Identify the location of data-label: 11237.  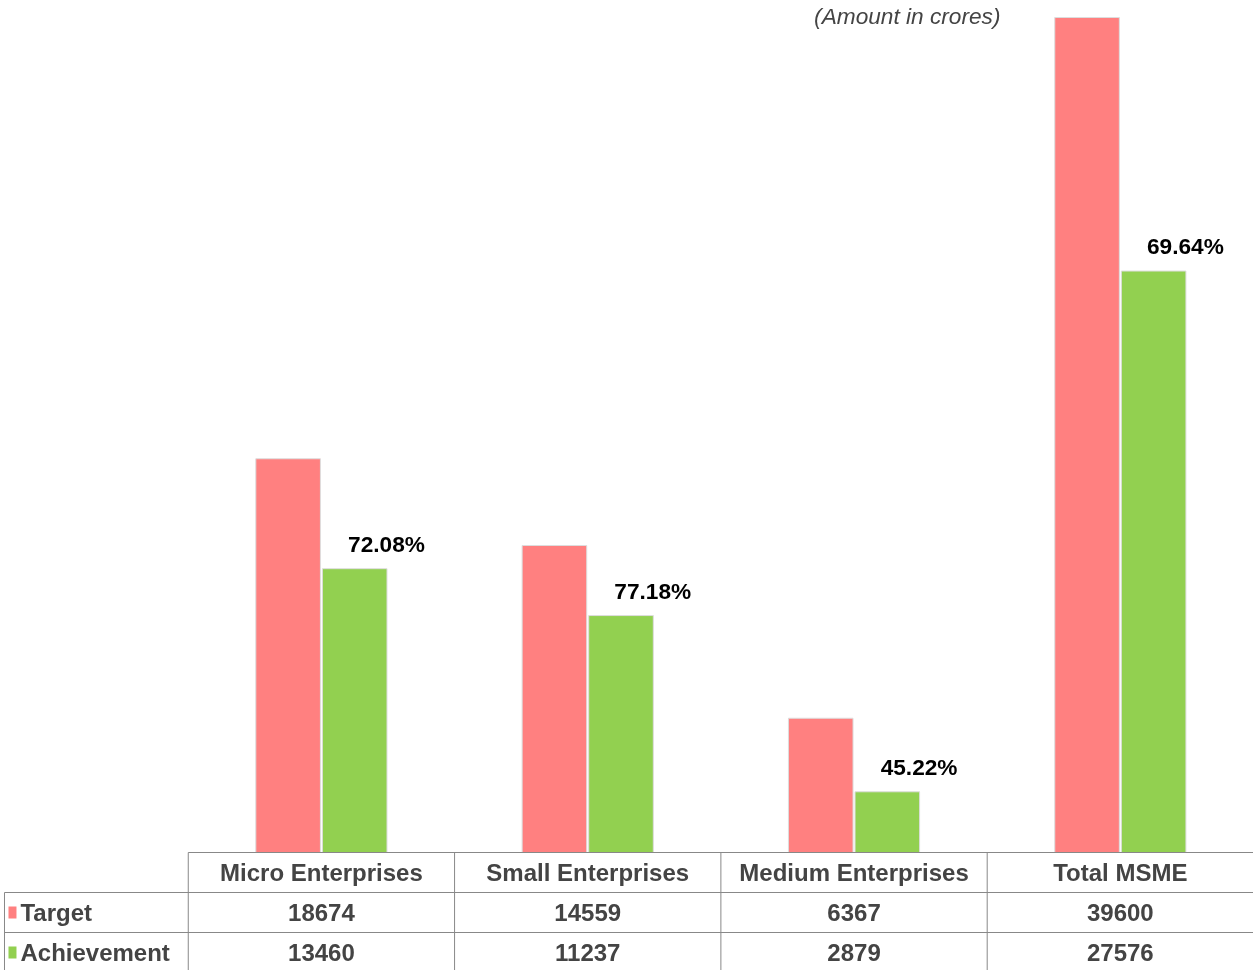
(588, 952).